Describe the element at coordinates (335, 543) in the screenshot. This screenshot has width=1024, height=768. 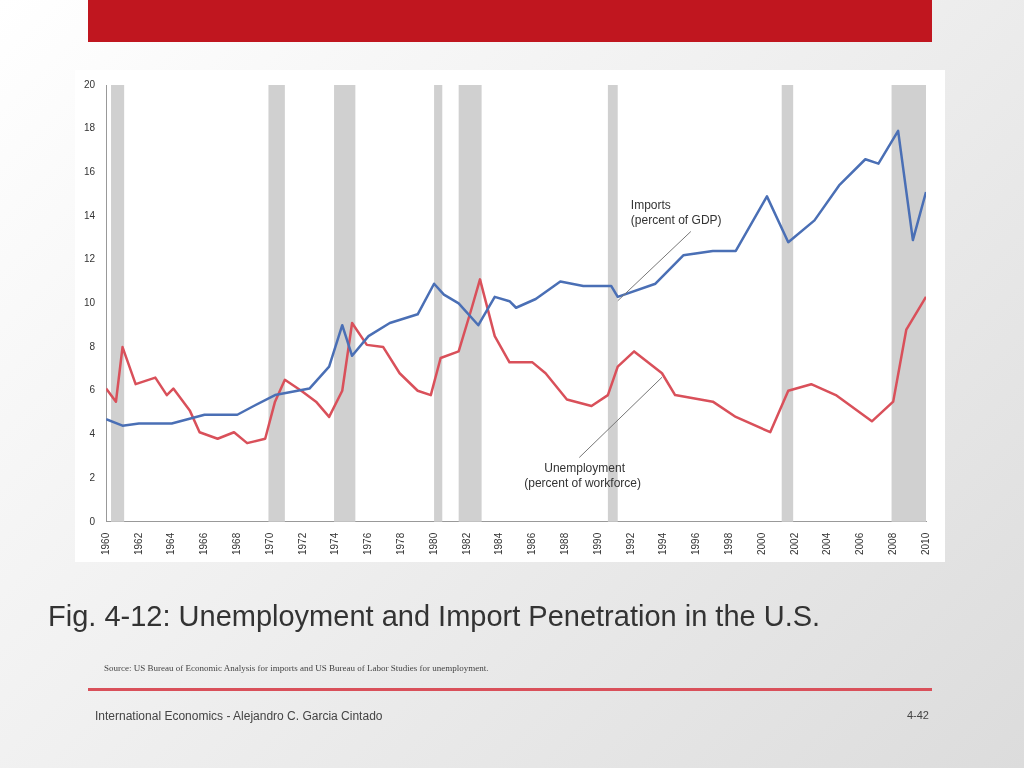
I see `x-tick-label: 1974` at that location.